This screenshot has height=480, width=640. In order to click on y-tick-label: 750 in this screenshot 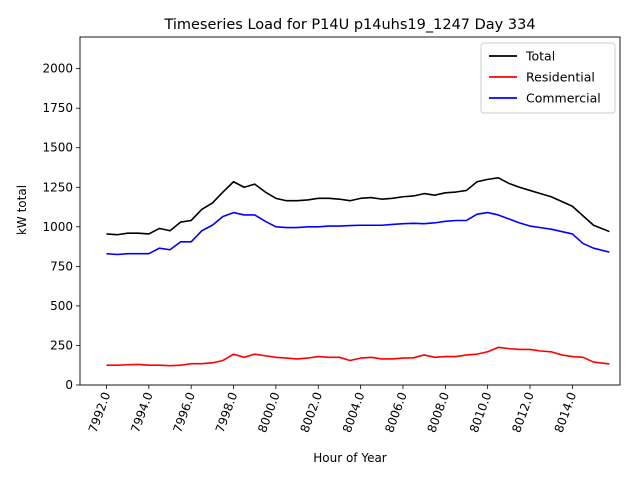, I will do `click(61, 266)`.